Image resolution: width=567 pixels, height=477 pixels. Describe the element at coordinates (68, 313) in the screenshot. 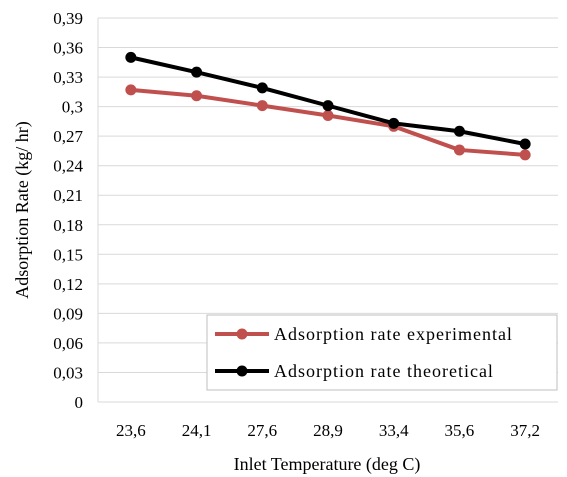

I see `y-tick-label: 0,09` at that location.